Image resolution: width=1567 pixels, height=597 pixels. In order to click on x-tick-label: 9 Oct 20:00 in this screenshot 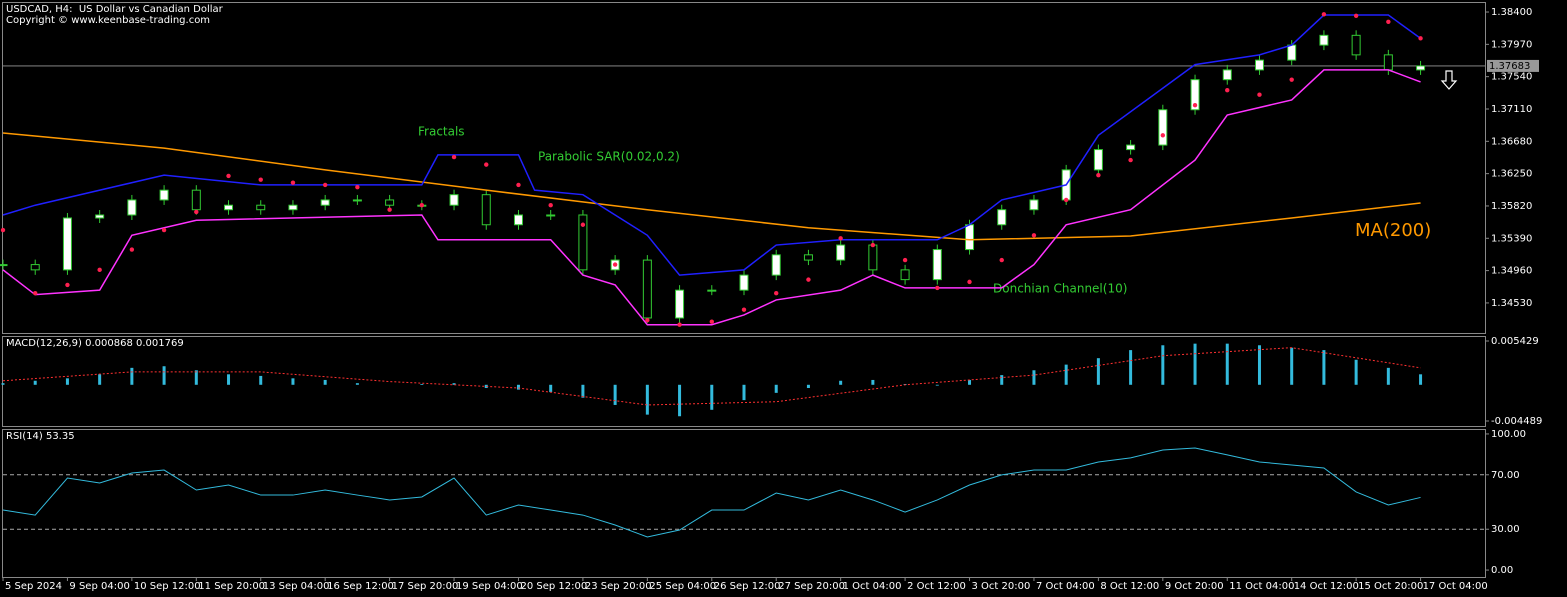, I will do `click(1194, 586)`.